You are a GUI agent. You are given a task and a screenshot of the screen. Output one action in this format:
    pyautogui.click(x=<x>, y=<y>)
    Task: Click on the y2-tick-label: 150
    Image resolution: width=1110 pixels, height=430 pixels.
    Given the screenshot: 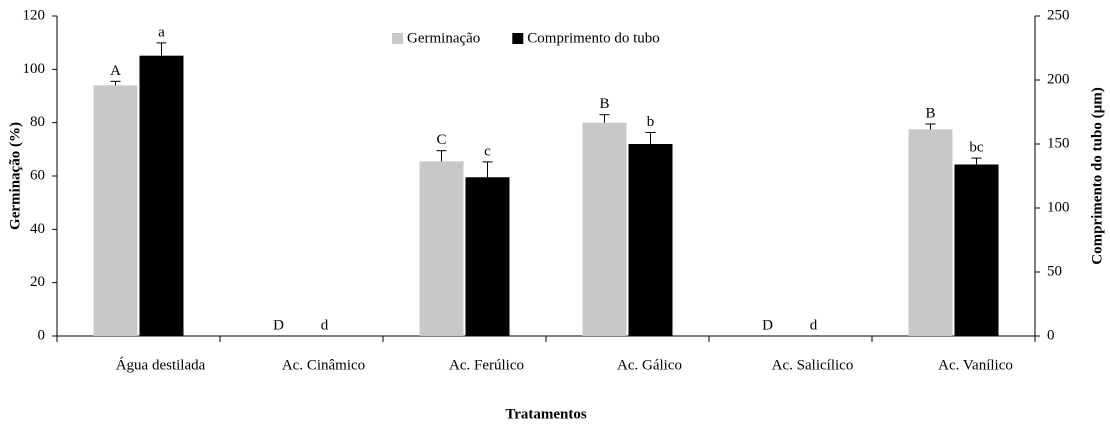 What is the action you would take?
    pyautogui.click(x=1058, y=143)
    